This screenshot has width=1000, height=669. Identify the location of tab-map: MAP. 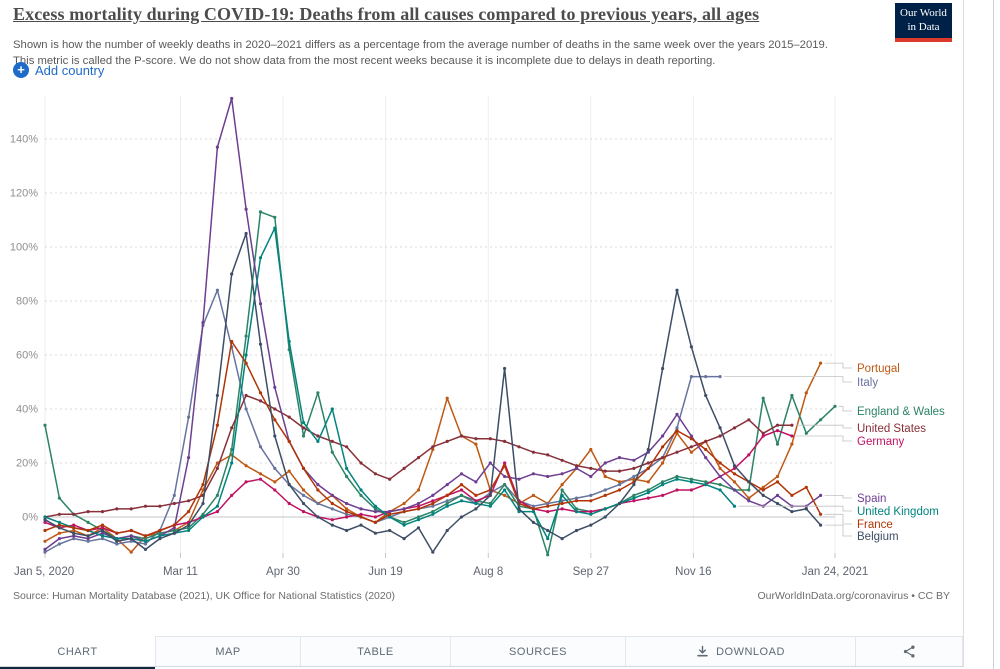
(227, 651).